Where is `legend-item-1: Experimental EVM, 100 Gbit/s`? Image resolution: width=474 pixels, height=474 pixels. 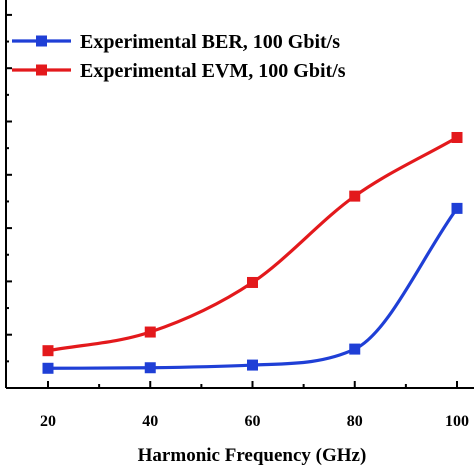 legend-item-1: Experimental EVM, 100 Gbit/s is located at coordinates (179, 71).